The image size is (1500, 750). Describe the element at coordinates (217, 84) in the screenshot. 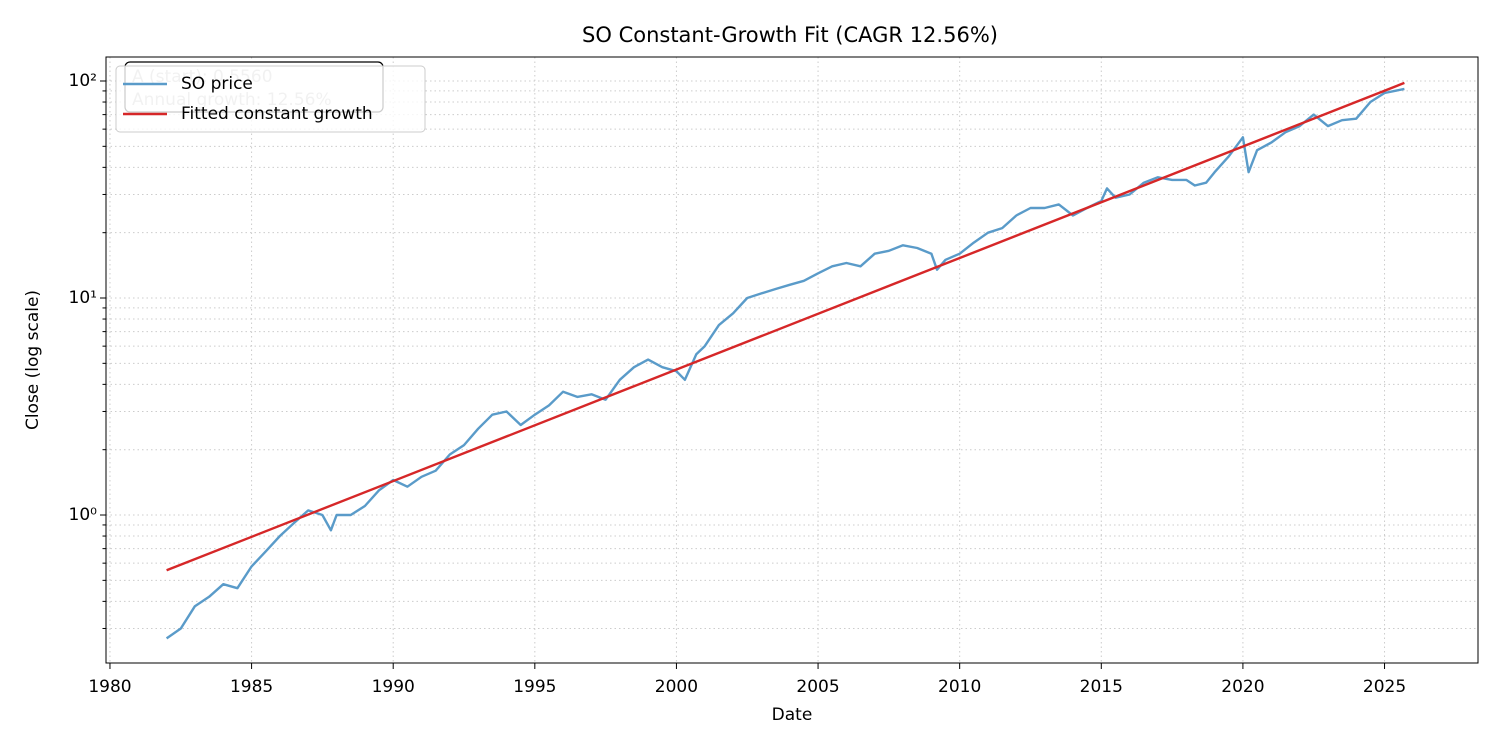

I see `legend-label: SO price` at that location.